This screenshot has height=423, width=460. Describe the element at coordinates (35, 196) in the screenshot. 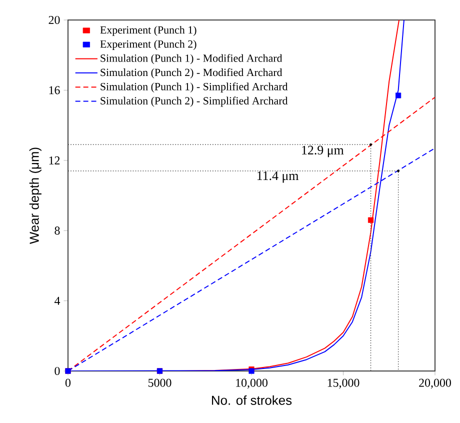

I see `y-axis-title: Wear depth (μm)` at that location.